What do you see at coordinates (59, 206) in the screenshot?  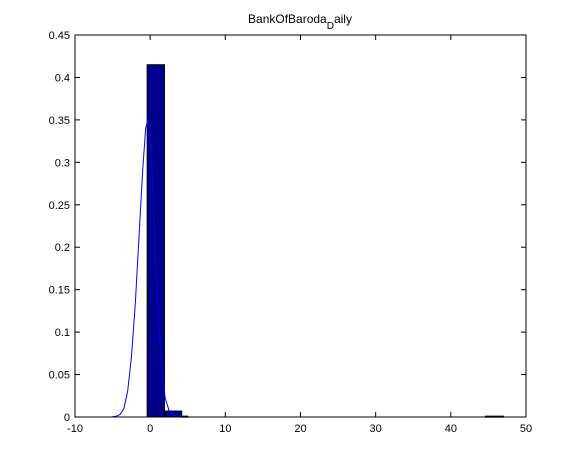 I see `y-tick-label-5: 0.25` at bounding box center [59, 206].